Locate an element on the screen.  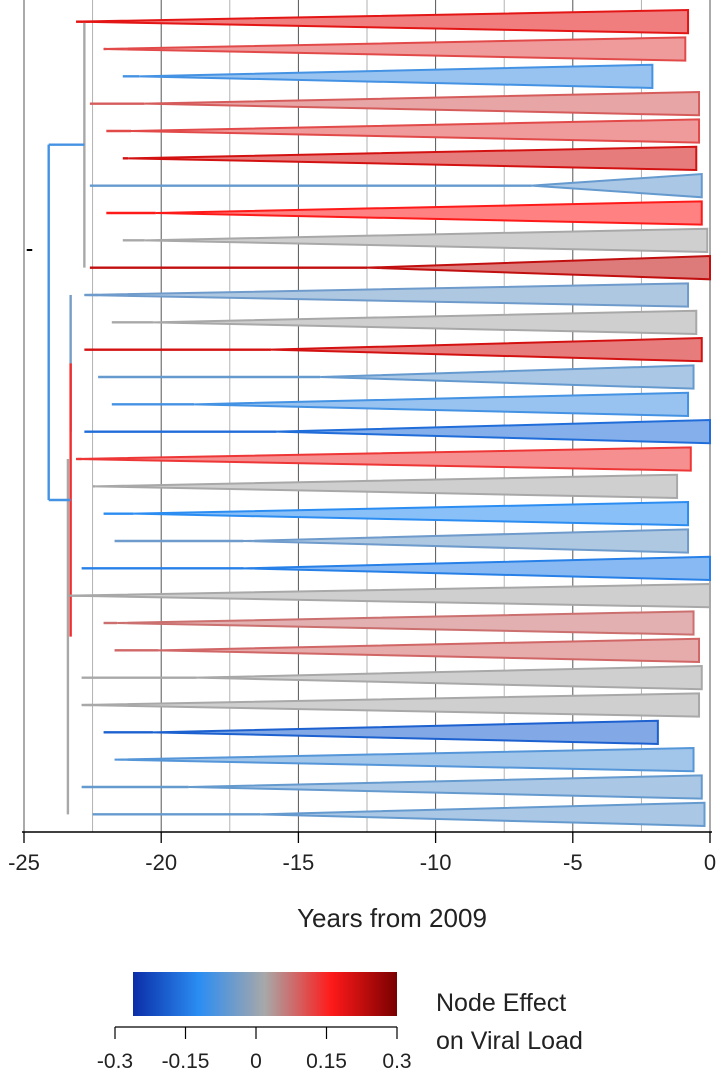
colorbar-tick-label: 0.3 is located at coordinates (396, 1061).